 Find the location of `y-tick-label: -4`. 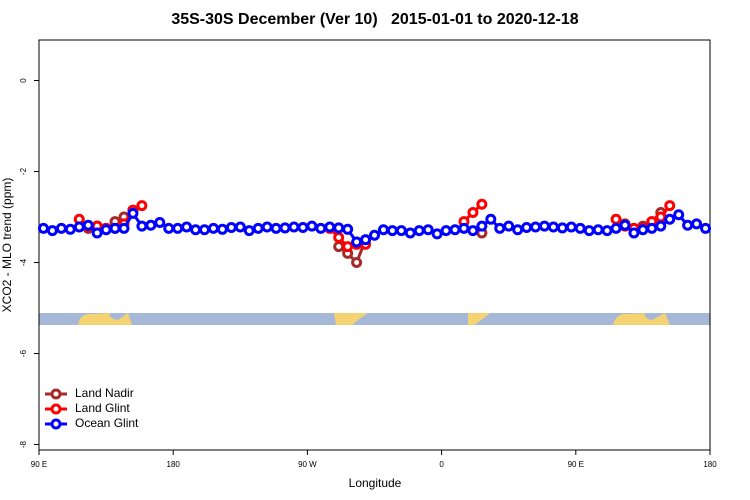

y-tick-label: -4 is located at coordinates (23, 262).